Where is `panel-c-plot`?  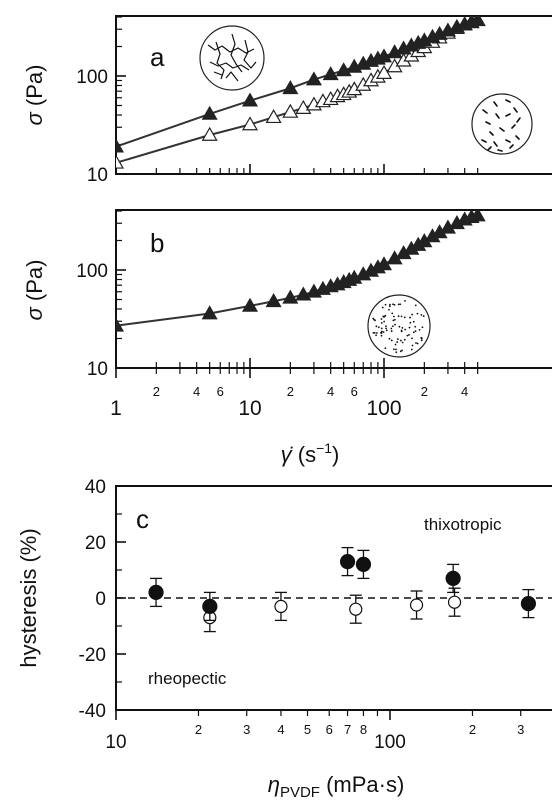 panel-c-plot is located at coordinates (342, 589).